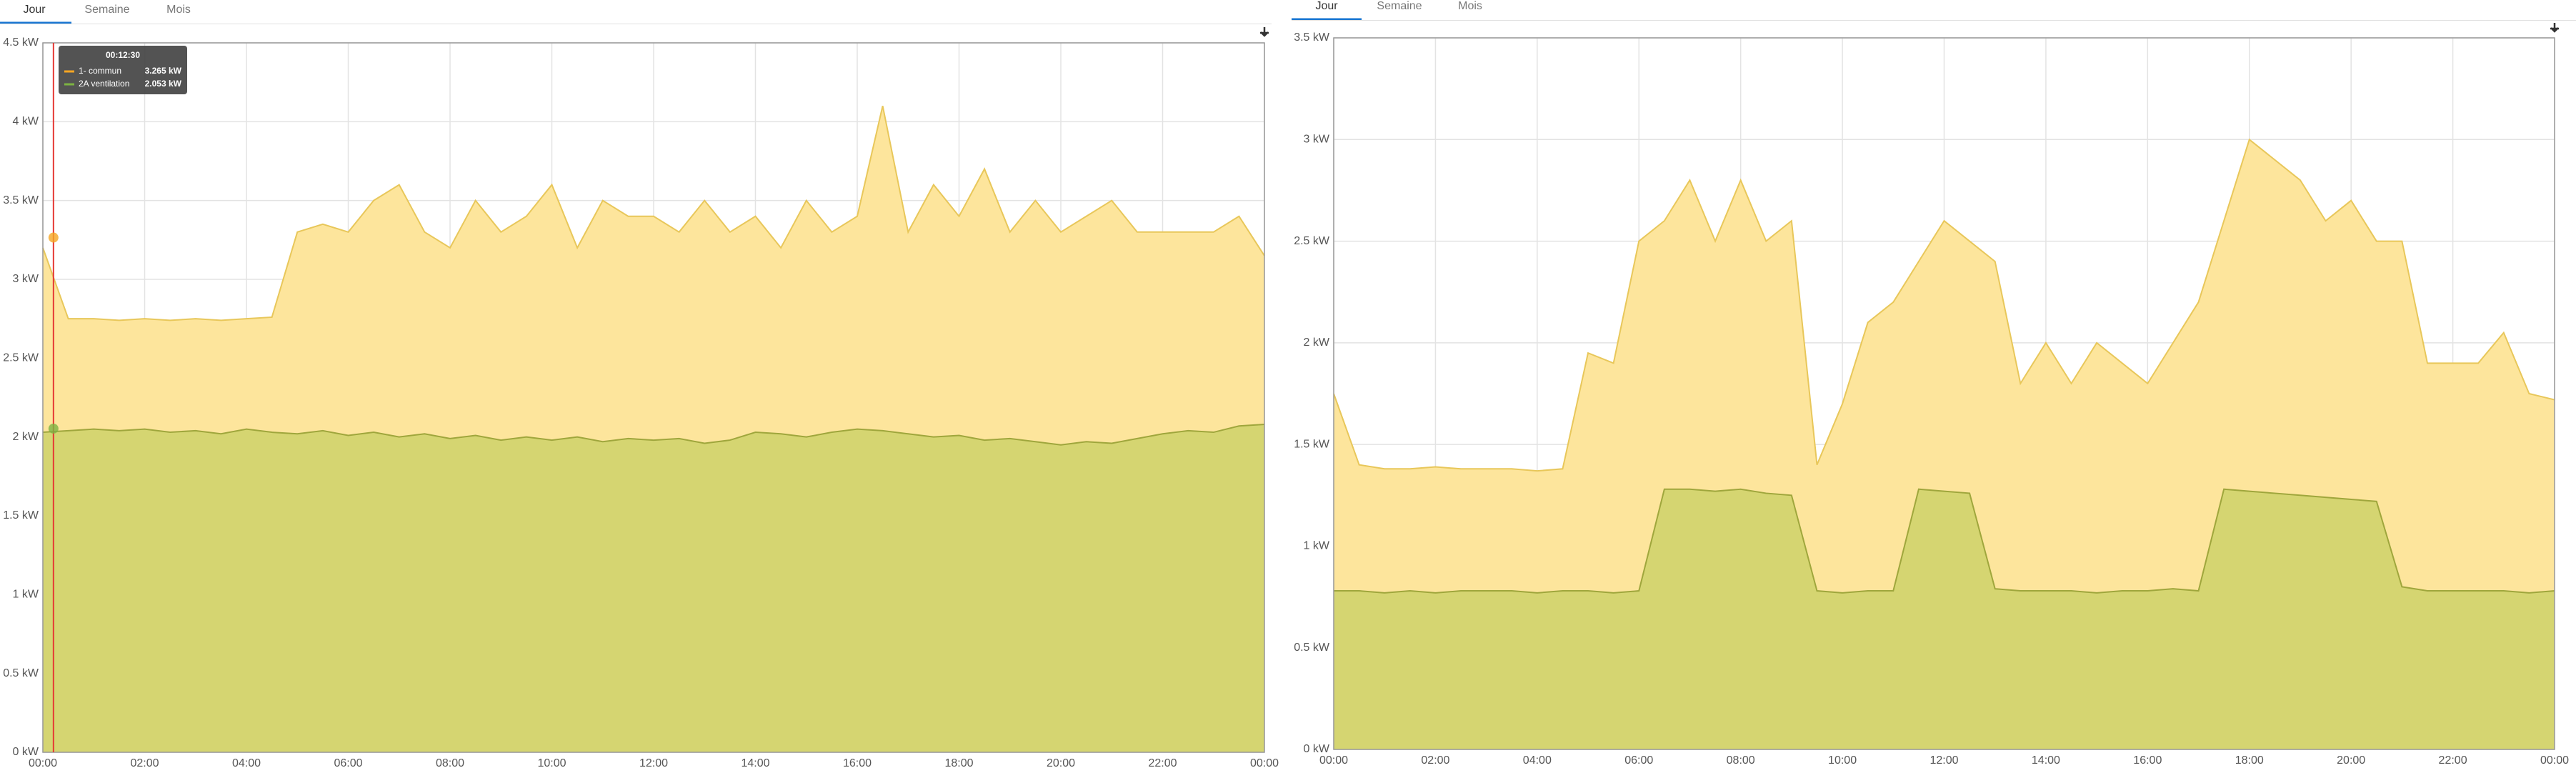  Describe the element at coordinates (21, 42) in the screenshot. I see `y-tick-label: 4.5 kW` at that location.